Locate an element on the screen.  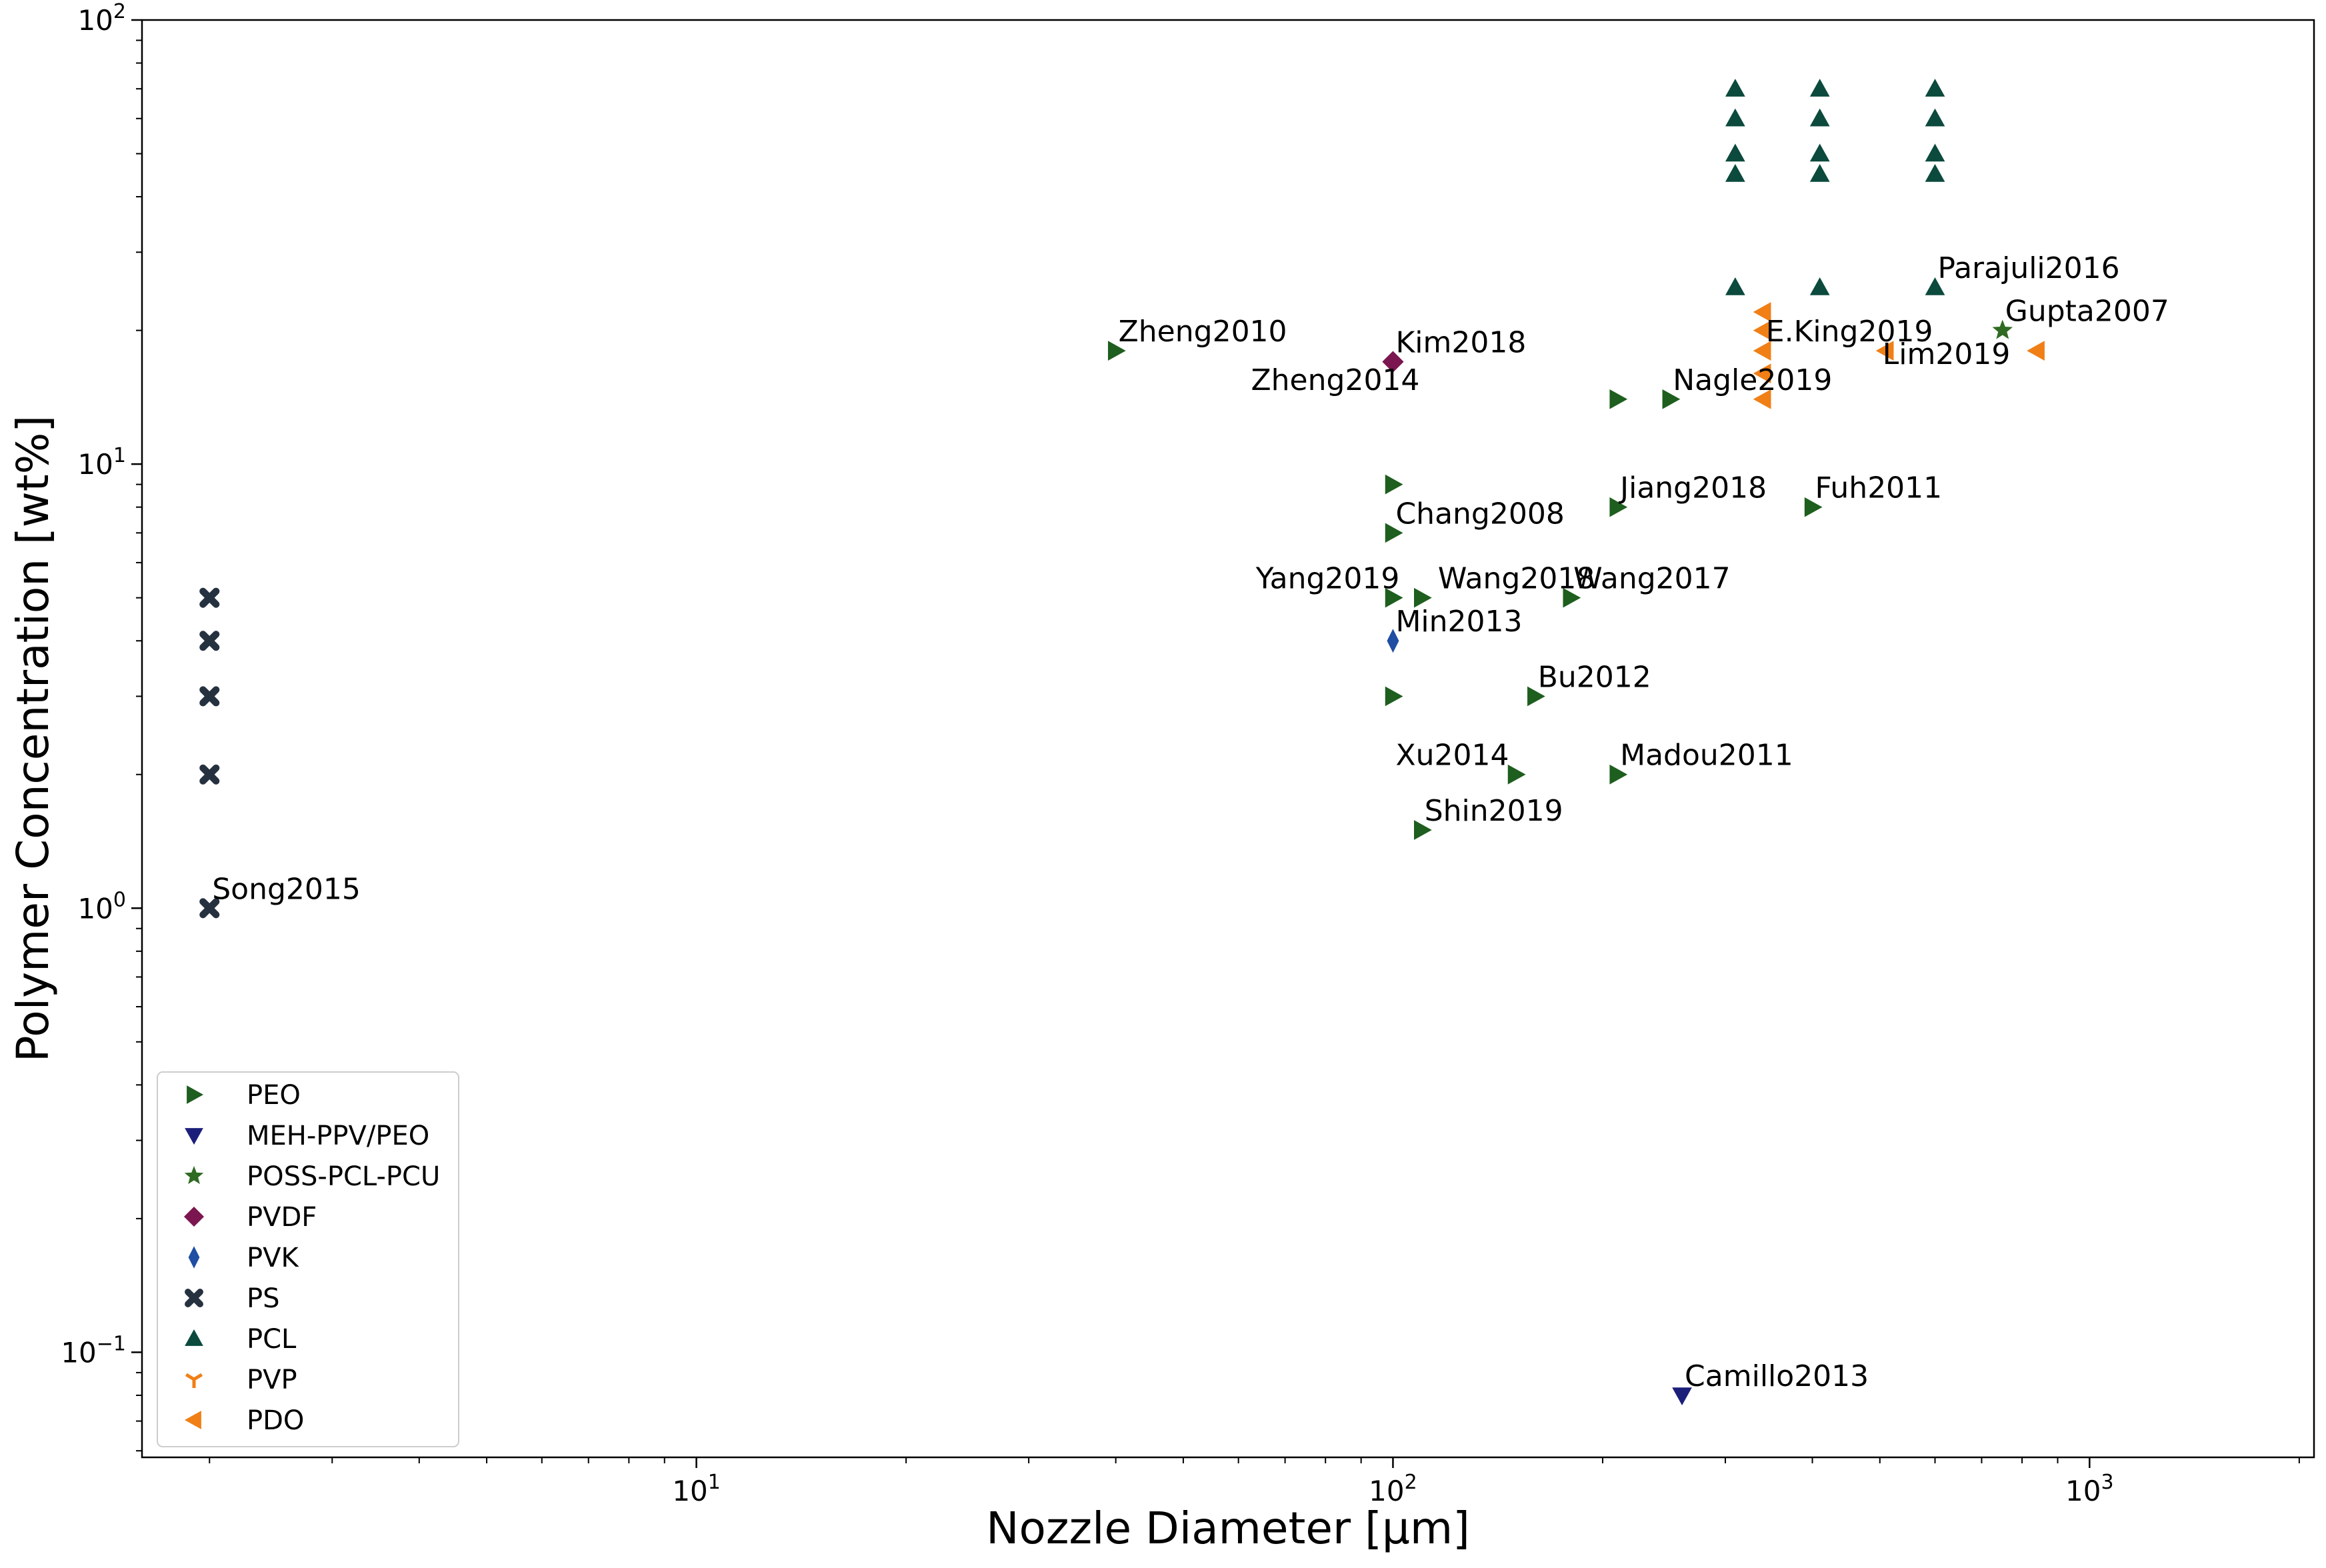
annotation-label: Lim2019 is located at coordinates (1947, 354).